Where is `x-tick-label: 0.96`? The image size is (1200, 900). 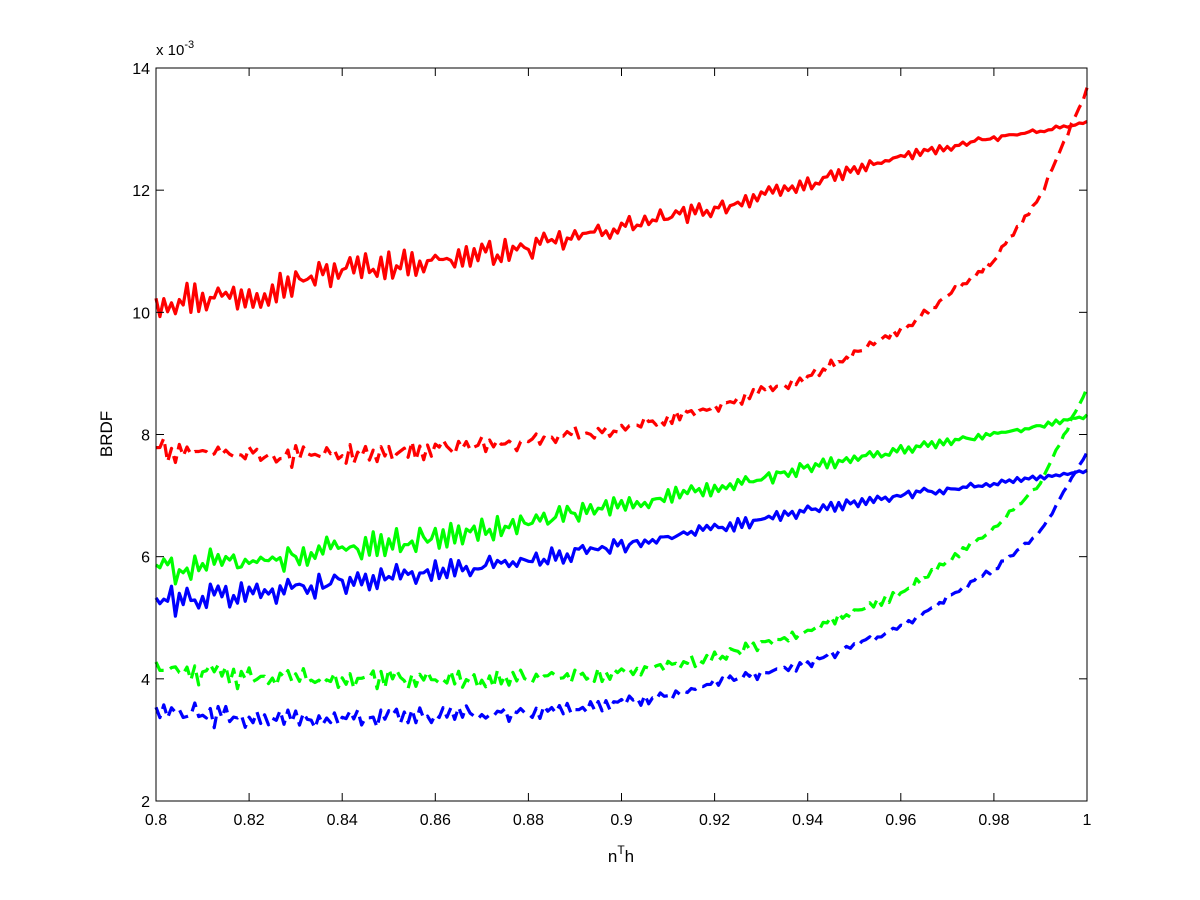 x-tick-label: 0.96 is located at coordinates (900, 820).